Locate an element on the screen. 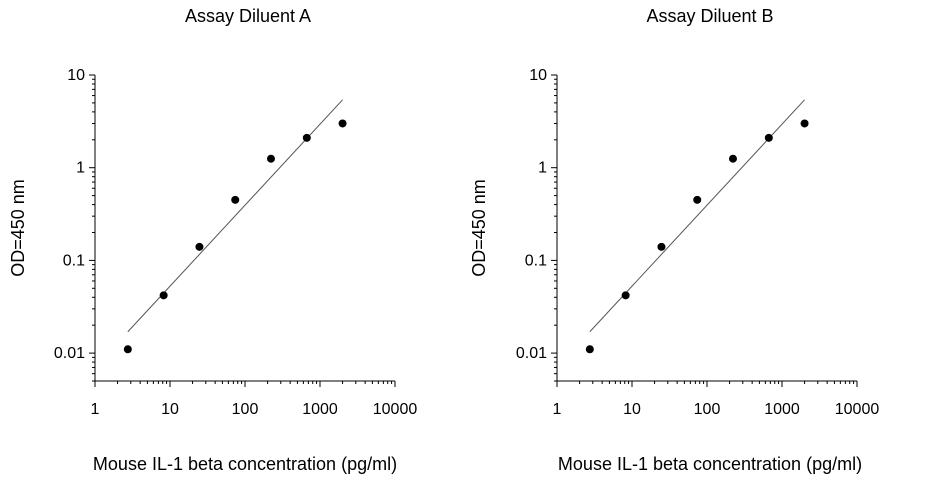 This screenshot has height=480, width=926. chart-1-x-tick-label: 1 is located at coordinates (557, 409).